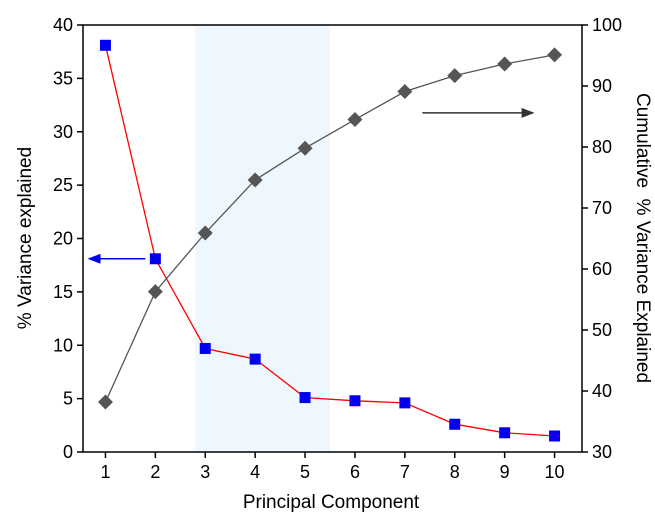  What do you see at coordinates (607, 25) in the screenshot?
I see `y-right-tick-label: 100` at bounding box center [607, 25].